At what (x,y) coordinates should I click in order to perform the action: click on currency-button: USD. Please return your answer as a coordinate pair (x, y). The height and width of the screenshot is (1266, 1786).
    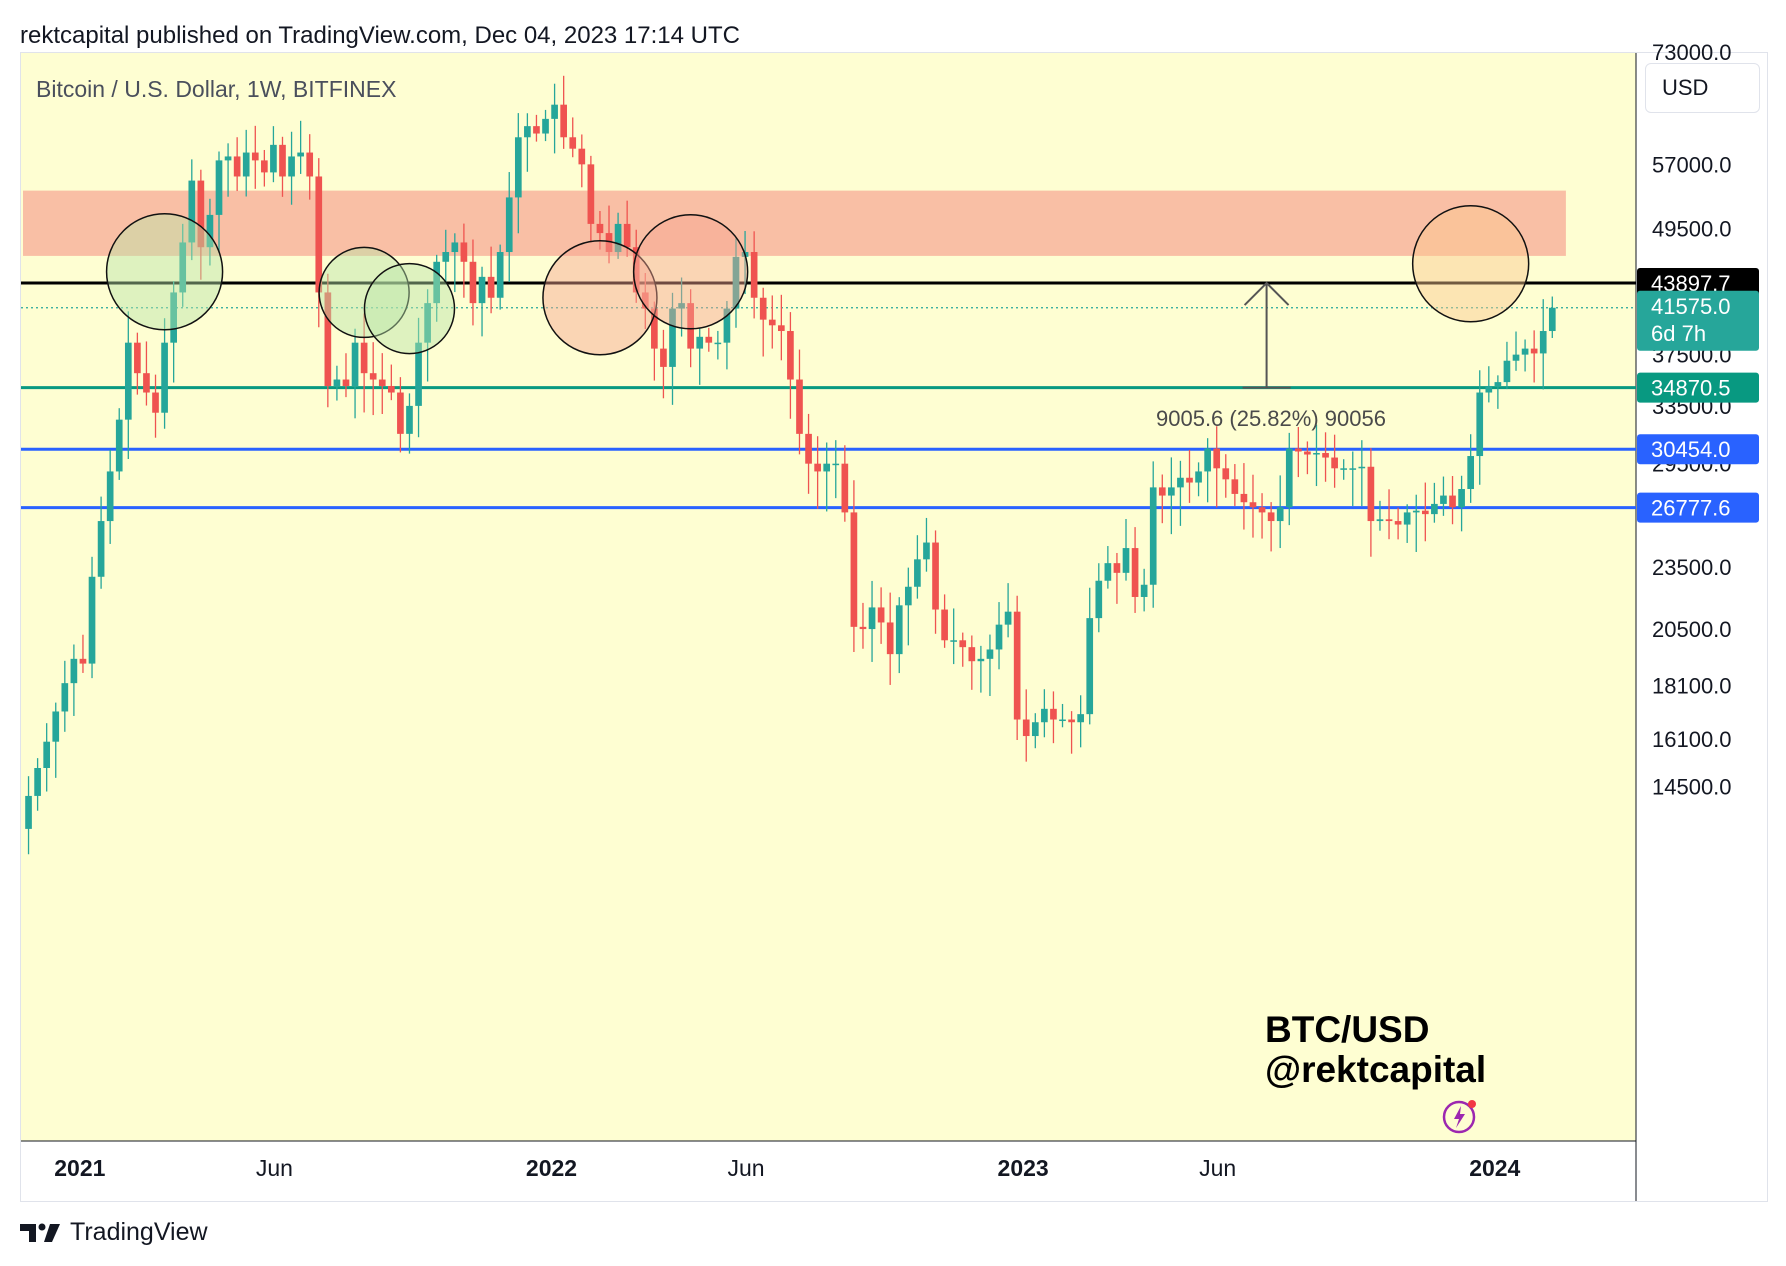
    Looking at the image, I should click on (1702, 88).